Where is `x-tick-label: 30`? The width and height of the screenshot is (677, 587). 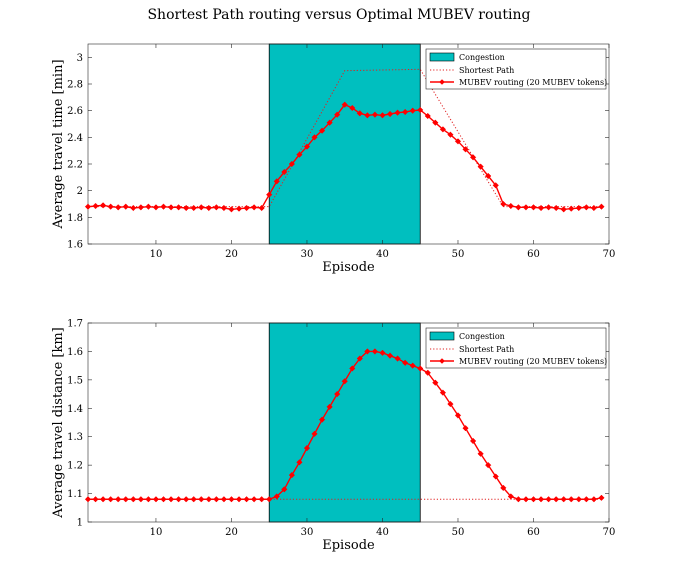 x-tick-label: 30 is located at coordinates (307, 532).